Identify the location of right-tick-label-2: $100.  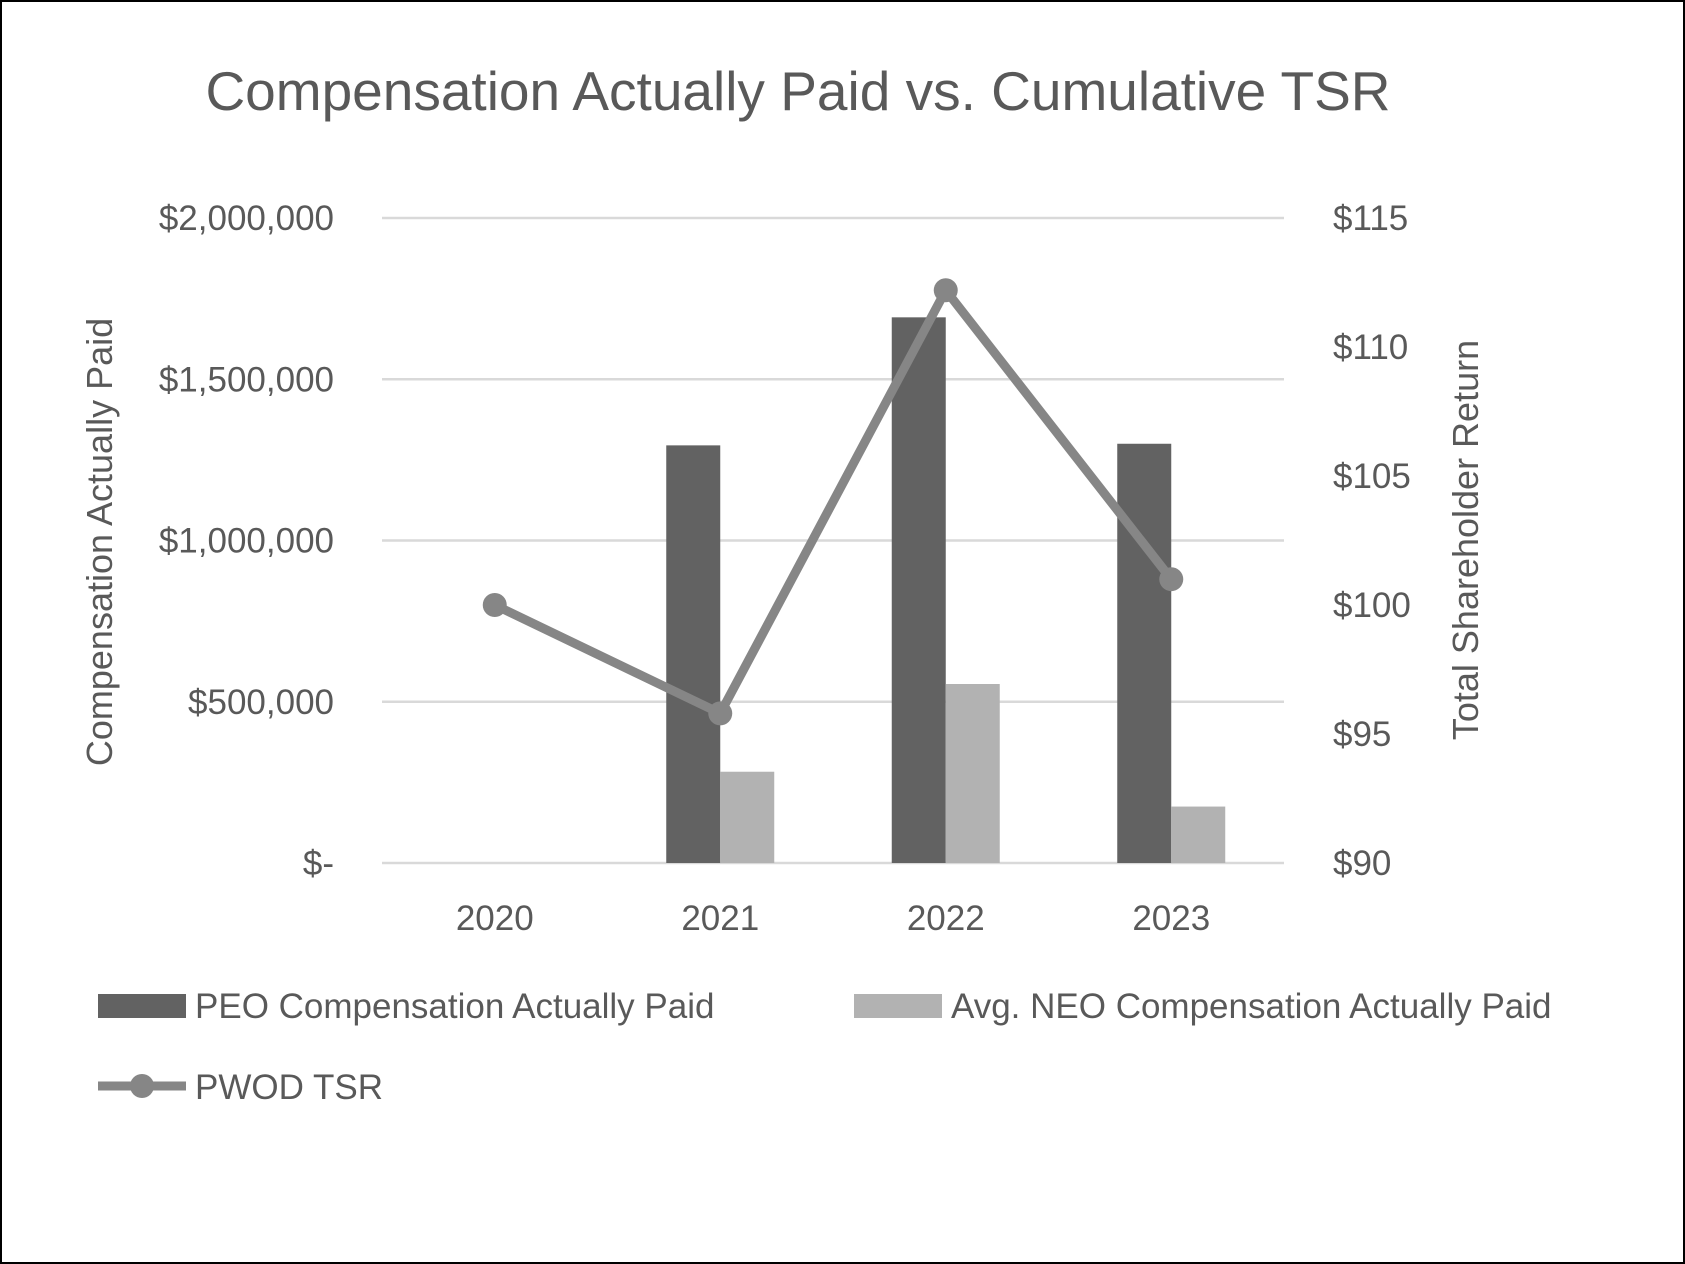
(1372, 605).